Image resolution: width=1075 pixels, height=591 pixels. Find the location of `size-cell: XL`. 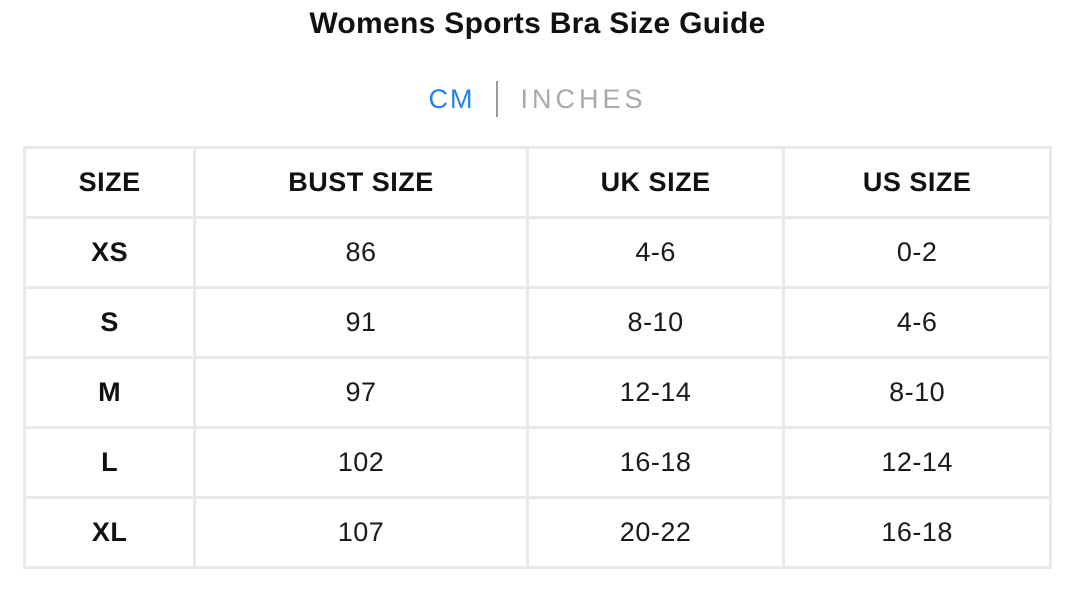

size-cell: XL is located at coordinates (109, 532).